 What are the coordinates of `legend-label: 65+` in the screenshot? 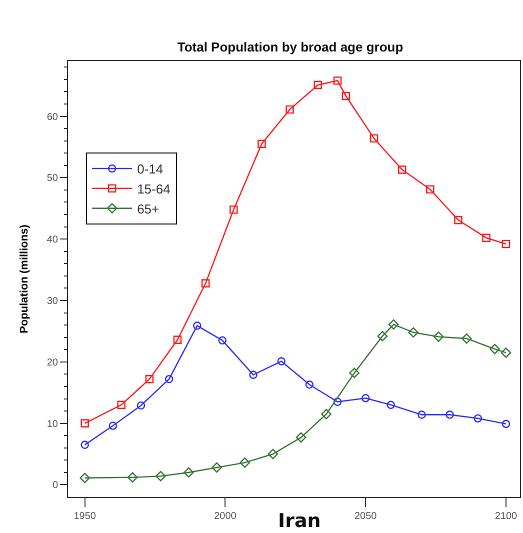 It's located at (148, 208).